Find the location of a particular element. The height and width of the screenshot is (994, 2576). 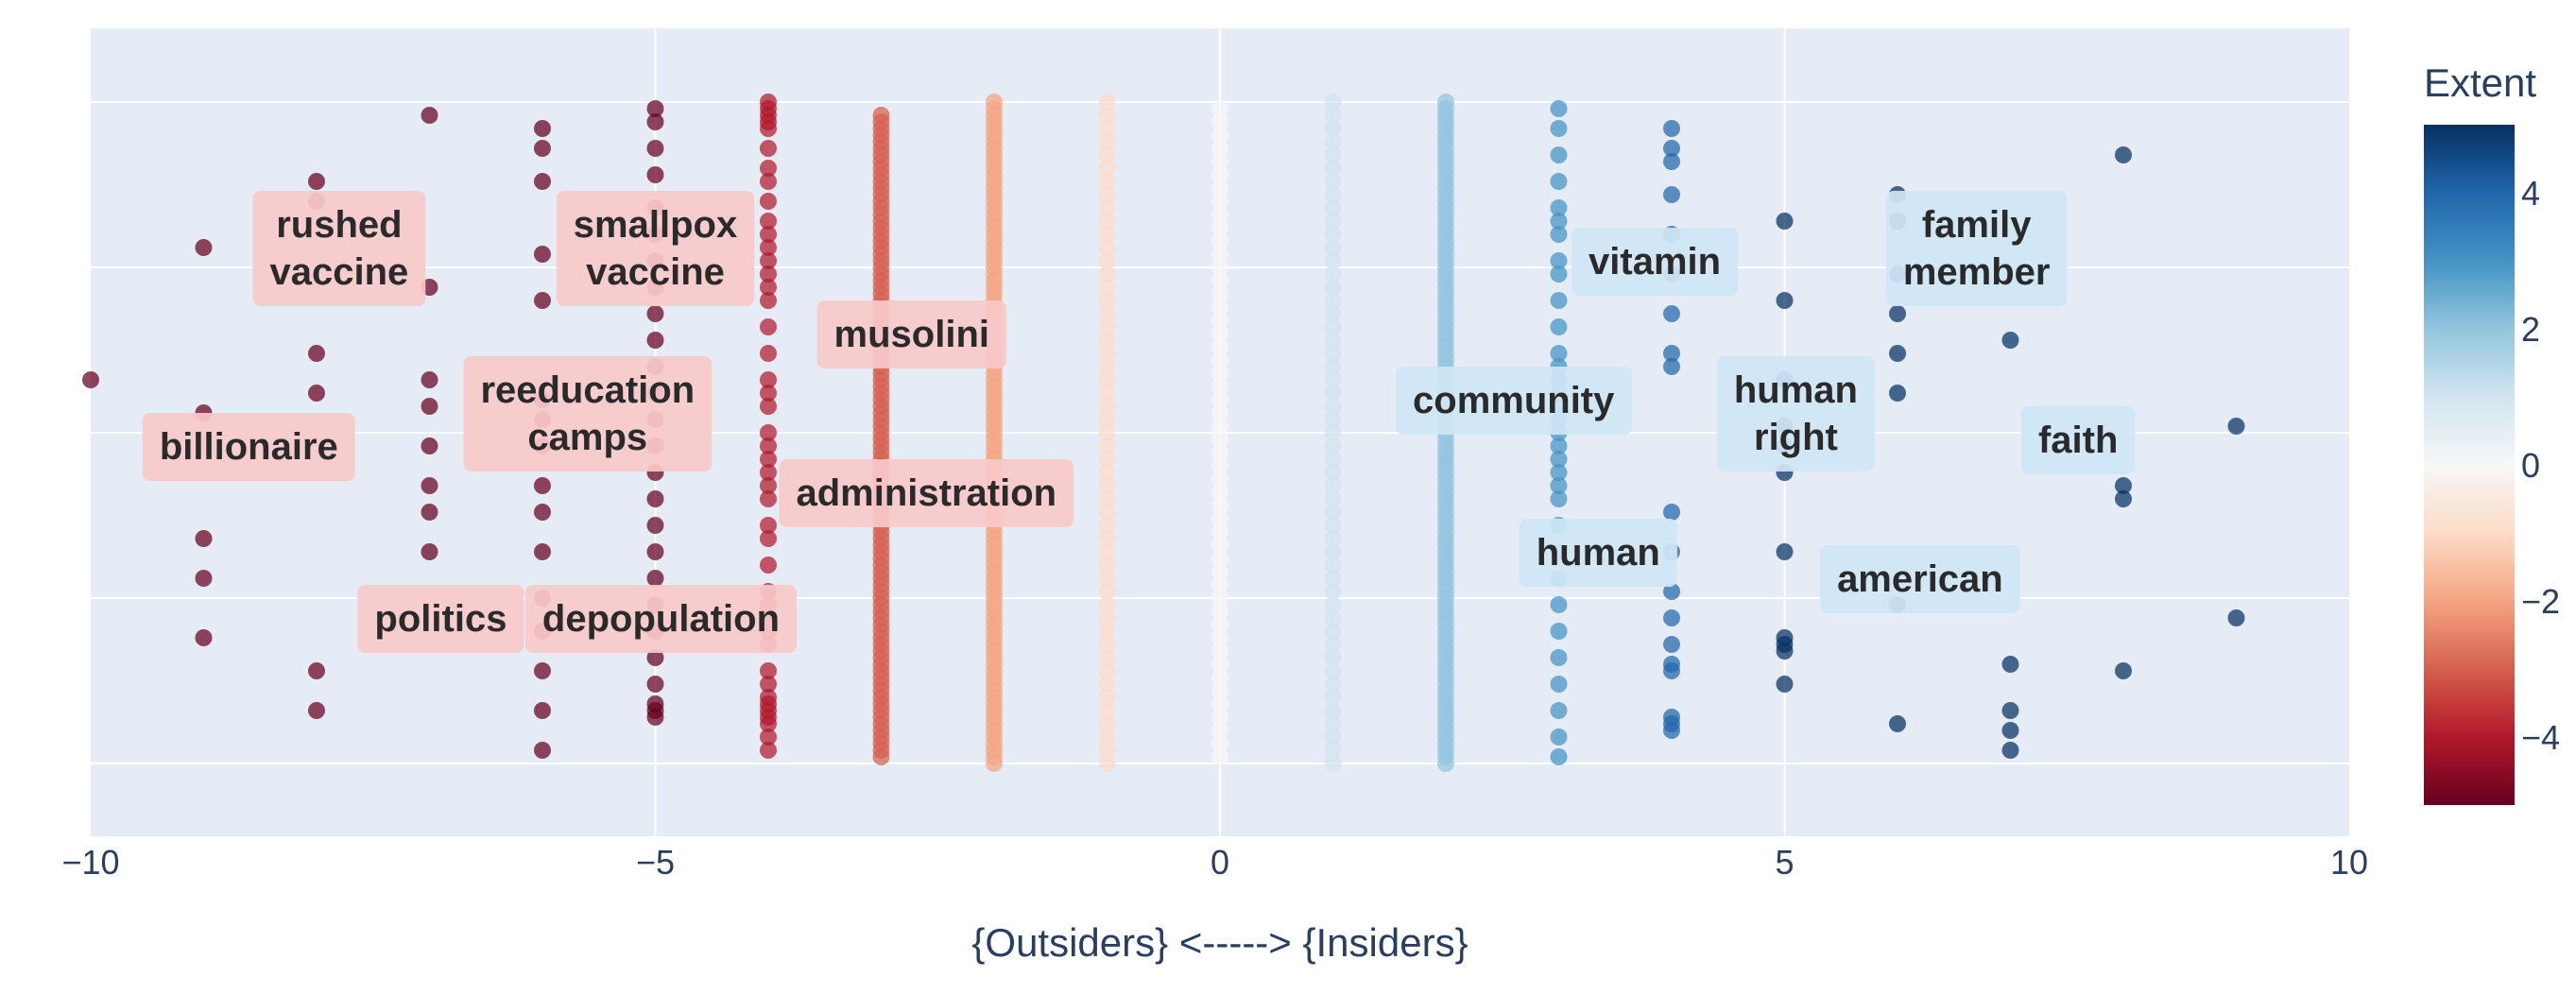

annotation-text: community is located at coordinates (1514, 401).